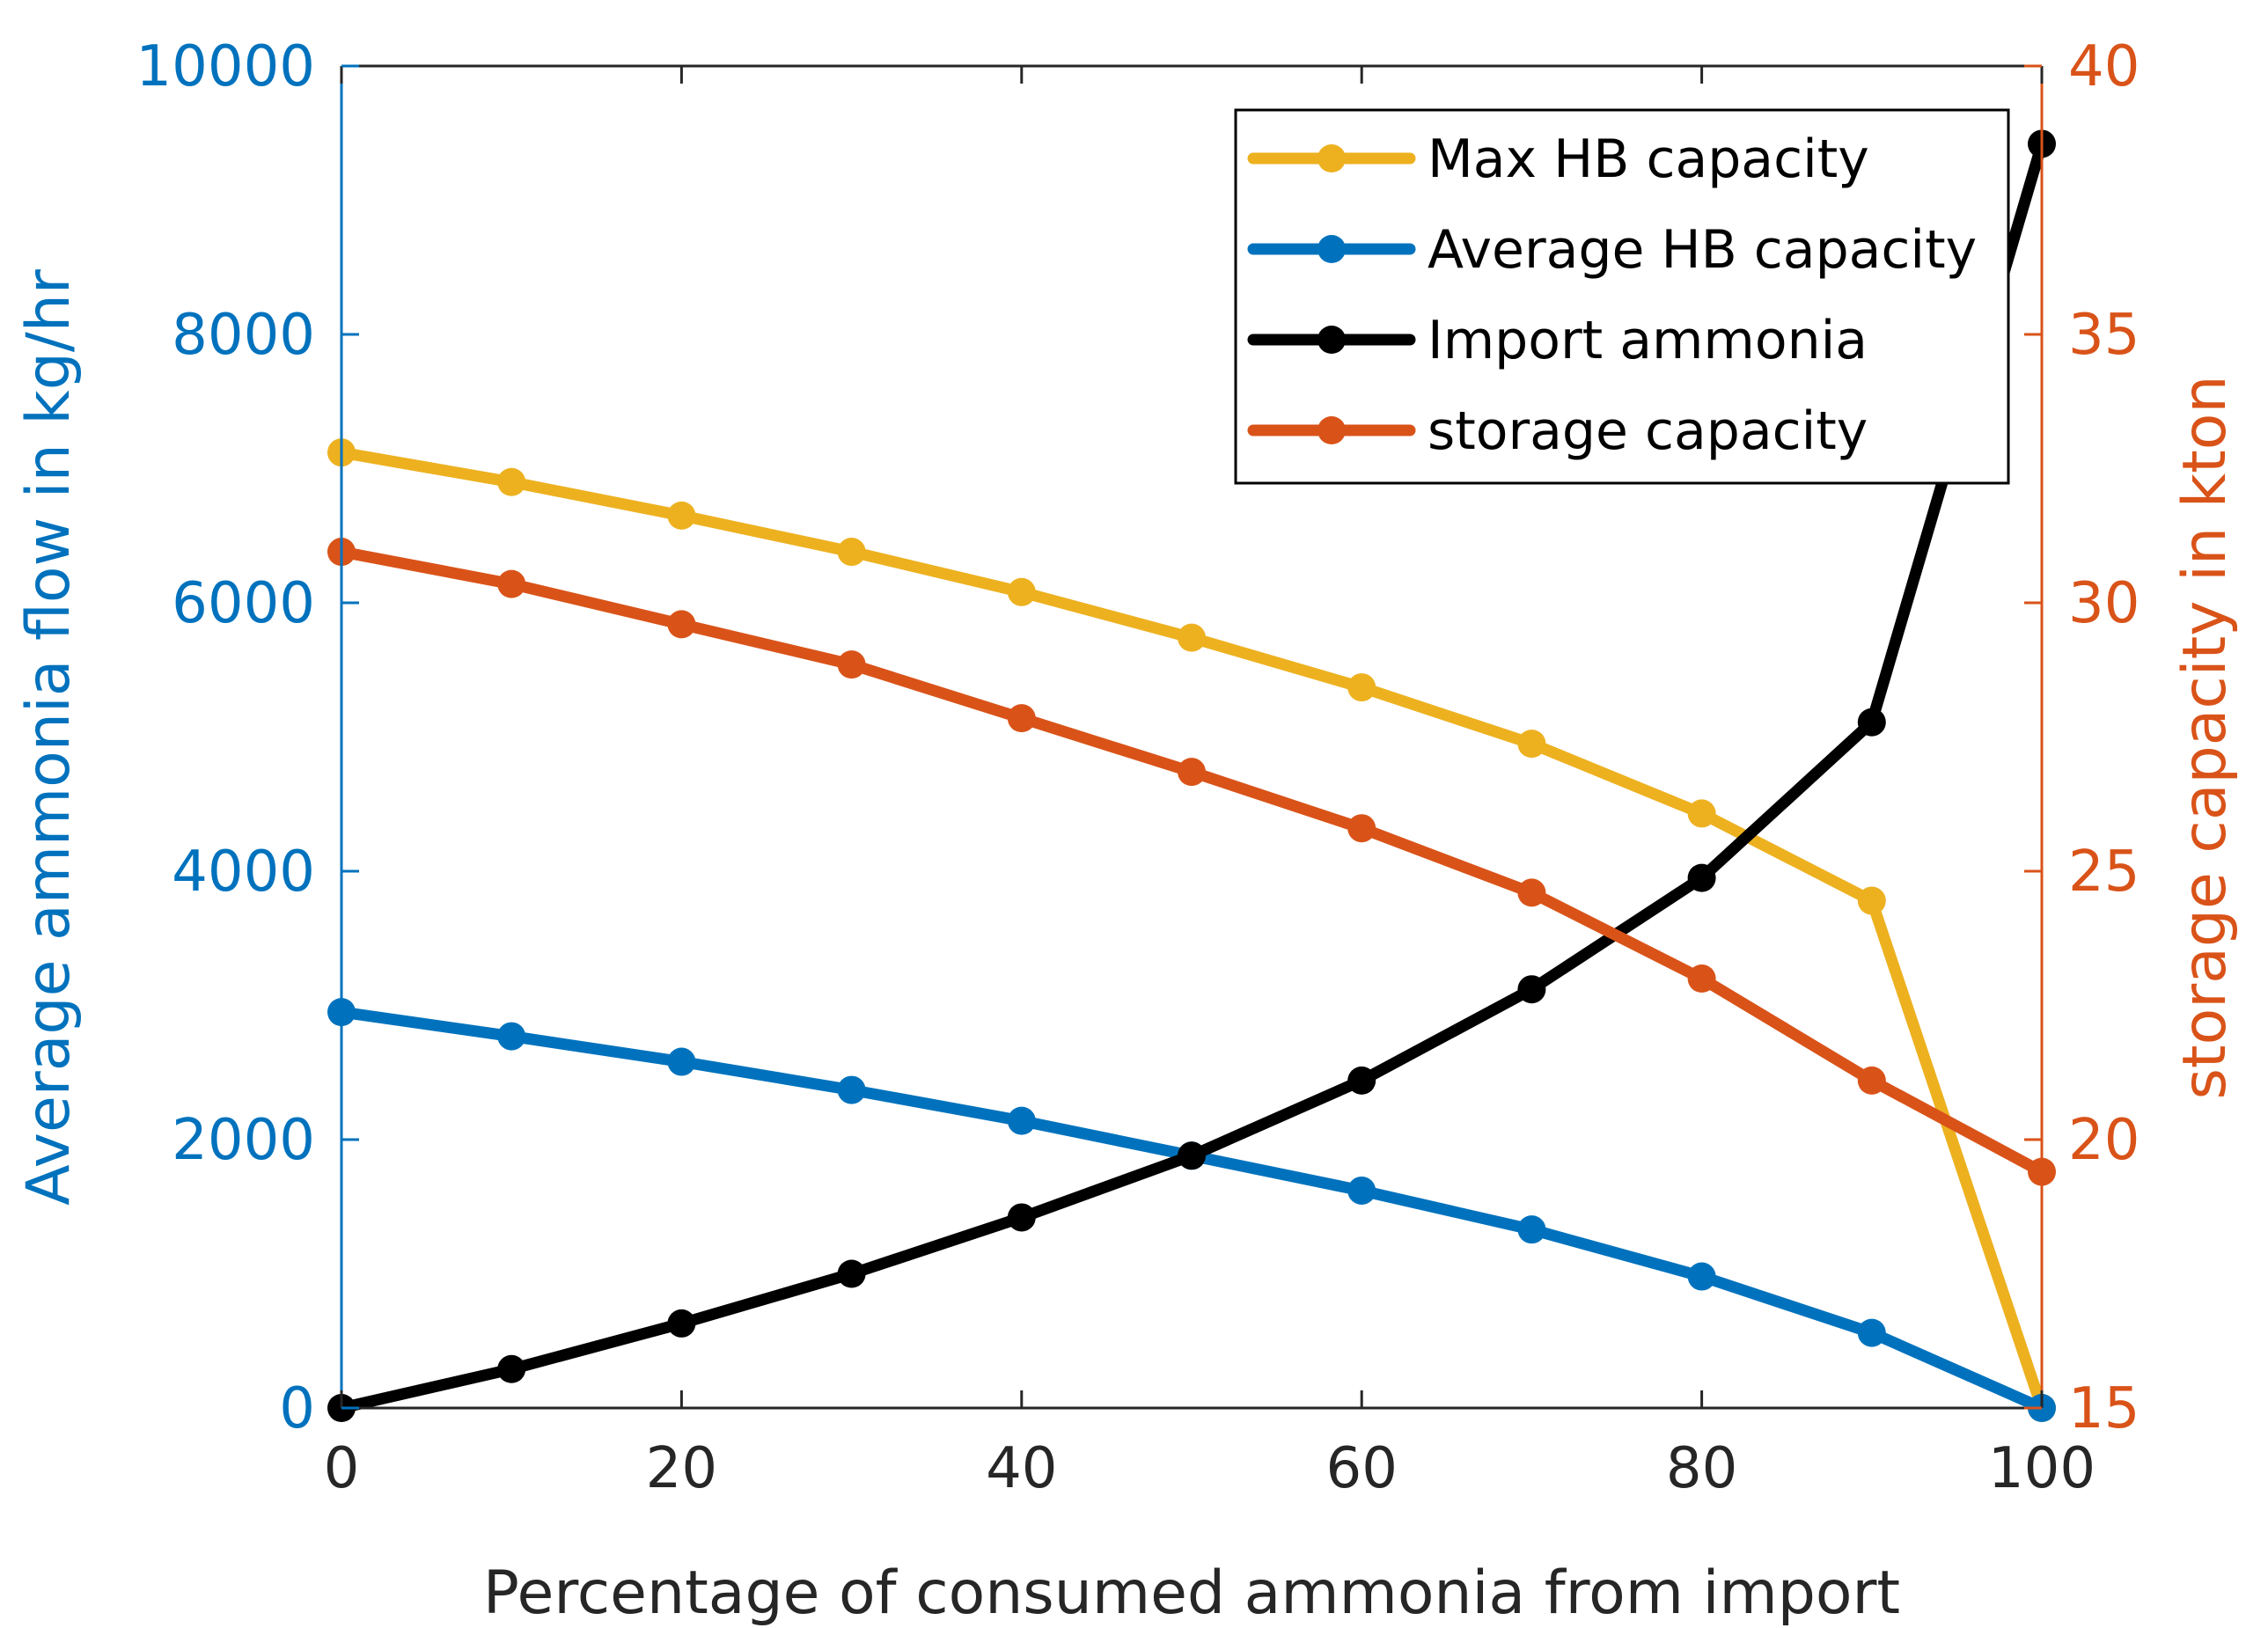 This screenshot has height=1628, width=2268. I want to click on x-tick-label-0: 0, so click(342, 1469).